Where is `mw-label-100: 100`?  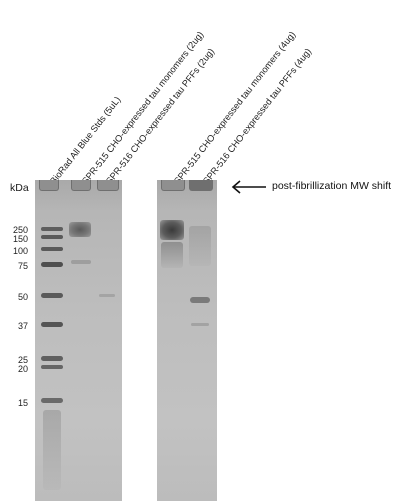 mw-label-100: 100 is located at coordinates (20, 251).